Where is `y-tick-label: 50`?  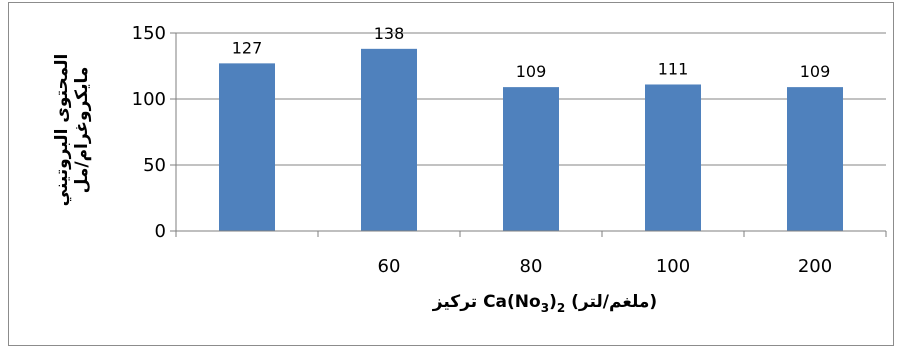 y-tick-label: 50 is located at coordinates (154, 165).